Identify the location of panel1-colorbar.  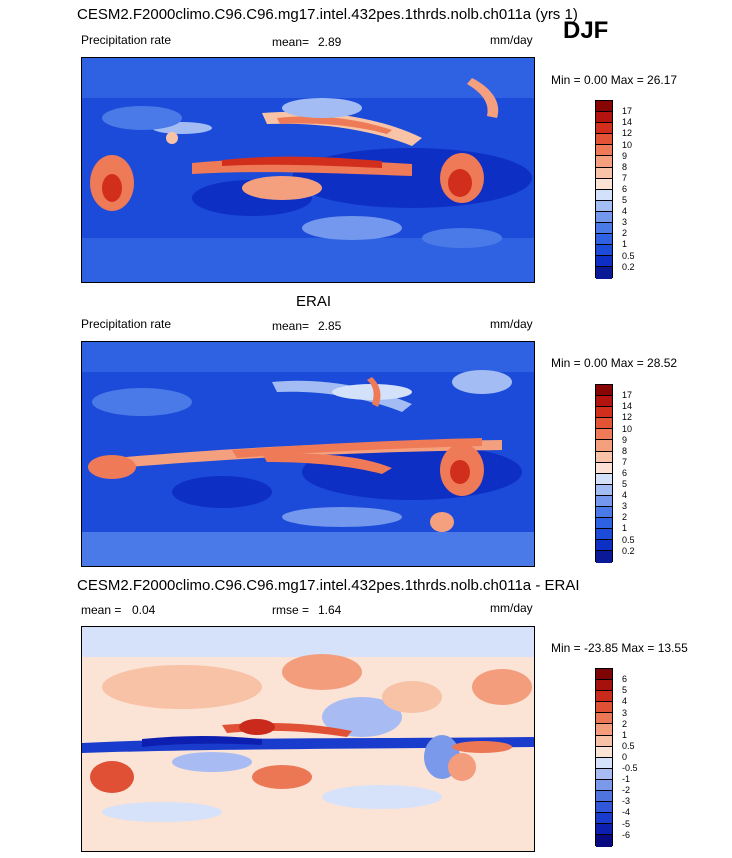
(604, 189).